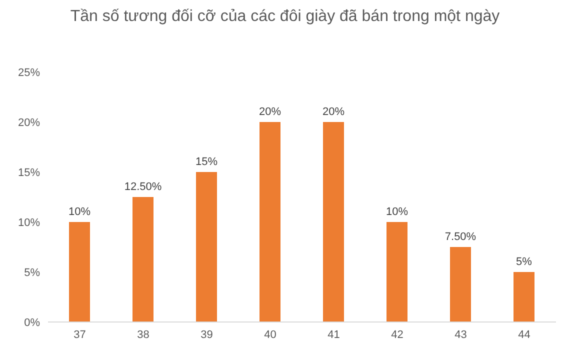 The height and width of the screenshot is (346, 570). I want to click on x-tick-label: 42, so click(397, 334).